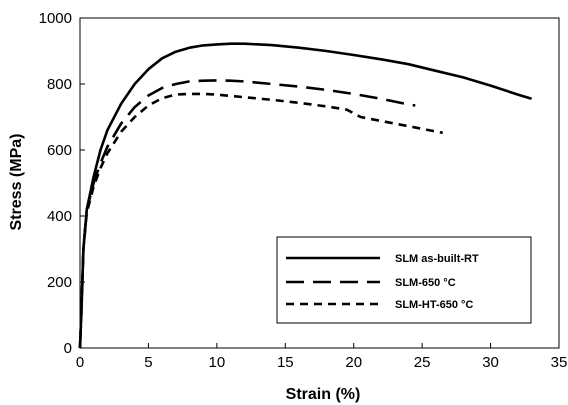 This screenshot has width=568, height=405. Describe the element at coordinates (434, 305) in the screenshot. I see `legend-label-3: SLM-HT-650 °C` at that location.